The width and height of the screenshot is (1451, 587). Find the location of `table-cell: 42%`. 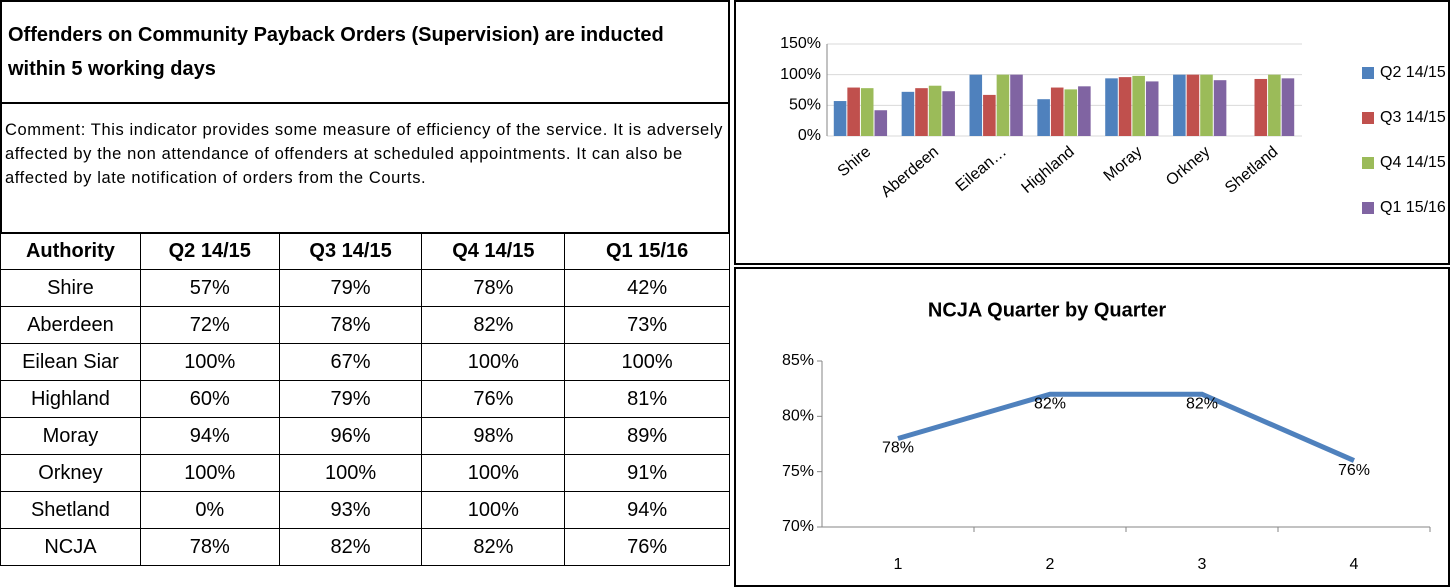

table-cell: 42% is located at coordinates (647, 288).